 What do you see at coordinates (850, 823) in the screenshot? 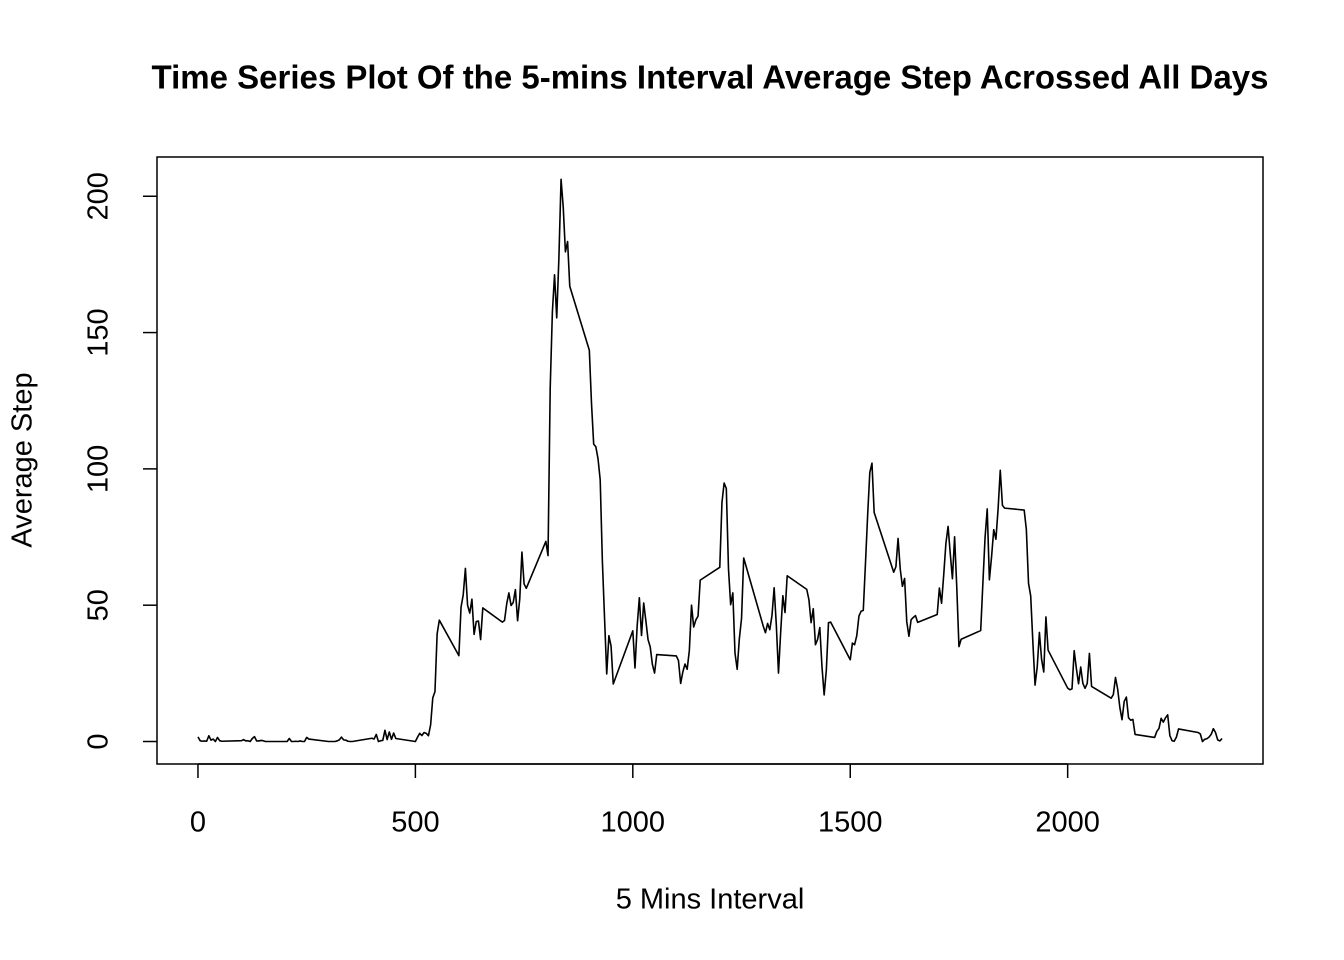
I see `x-tick-label: 1500` at bounding box center [850, 823].